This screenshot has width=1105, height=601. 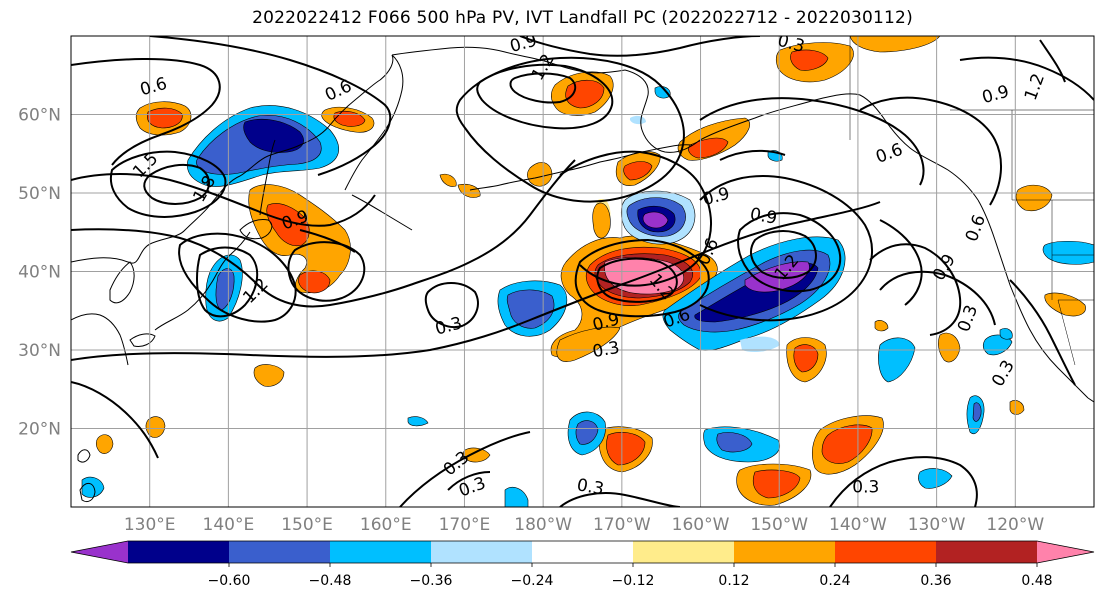 I want to click on lon-label: 170°E, so click(x=465, y=525).